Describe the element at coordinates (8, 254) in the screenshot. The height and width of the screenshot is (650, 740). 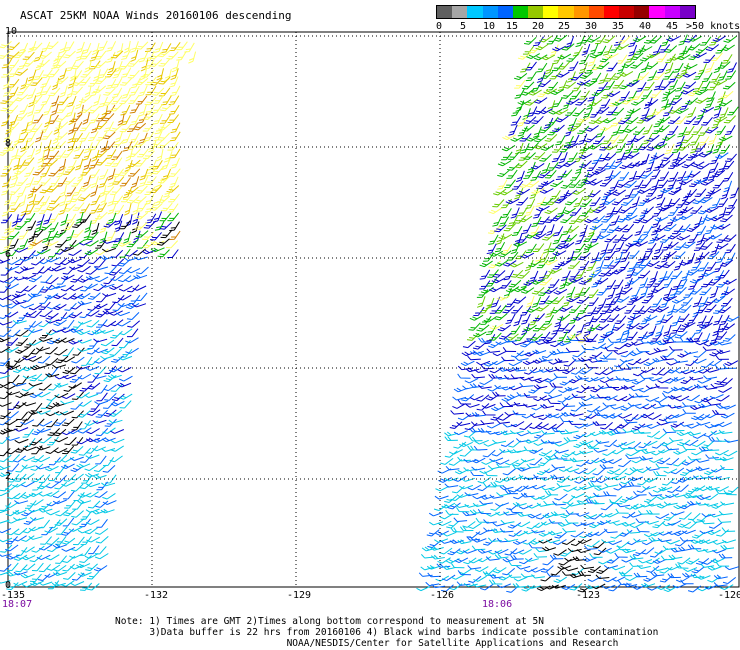
I see `lat-label-6: 6` at that location.